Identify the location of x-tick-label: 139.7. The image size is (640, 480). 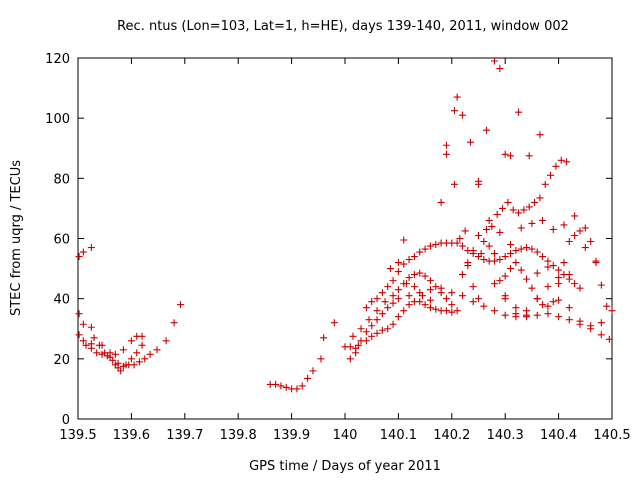
(184, 435).